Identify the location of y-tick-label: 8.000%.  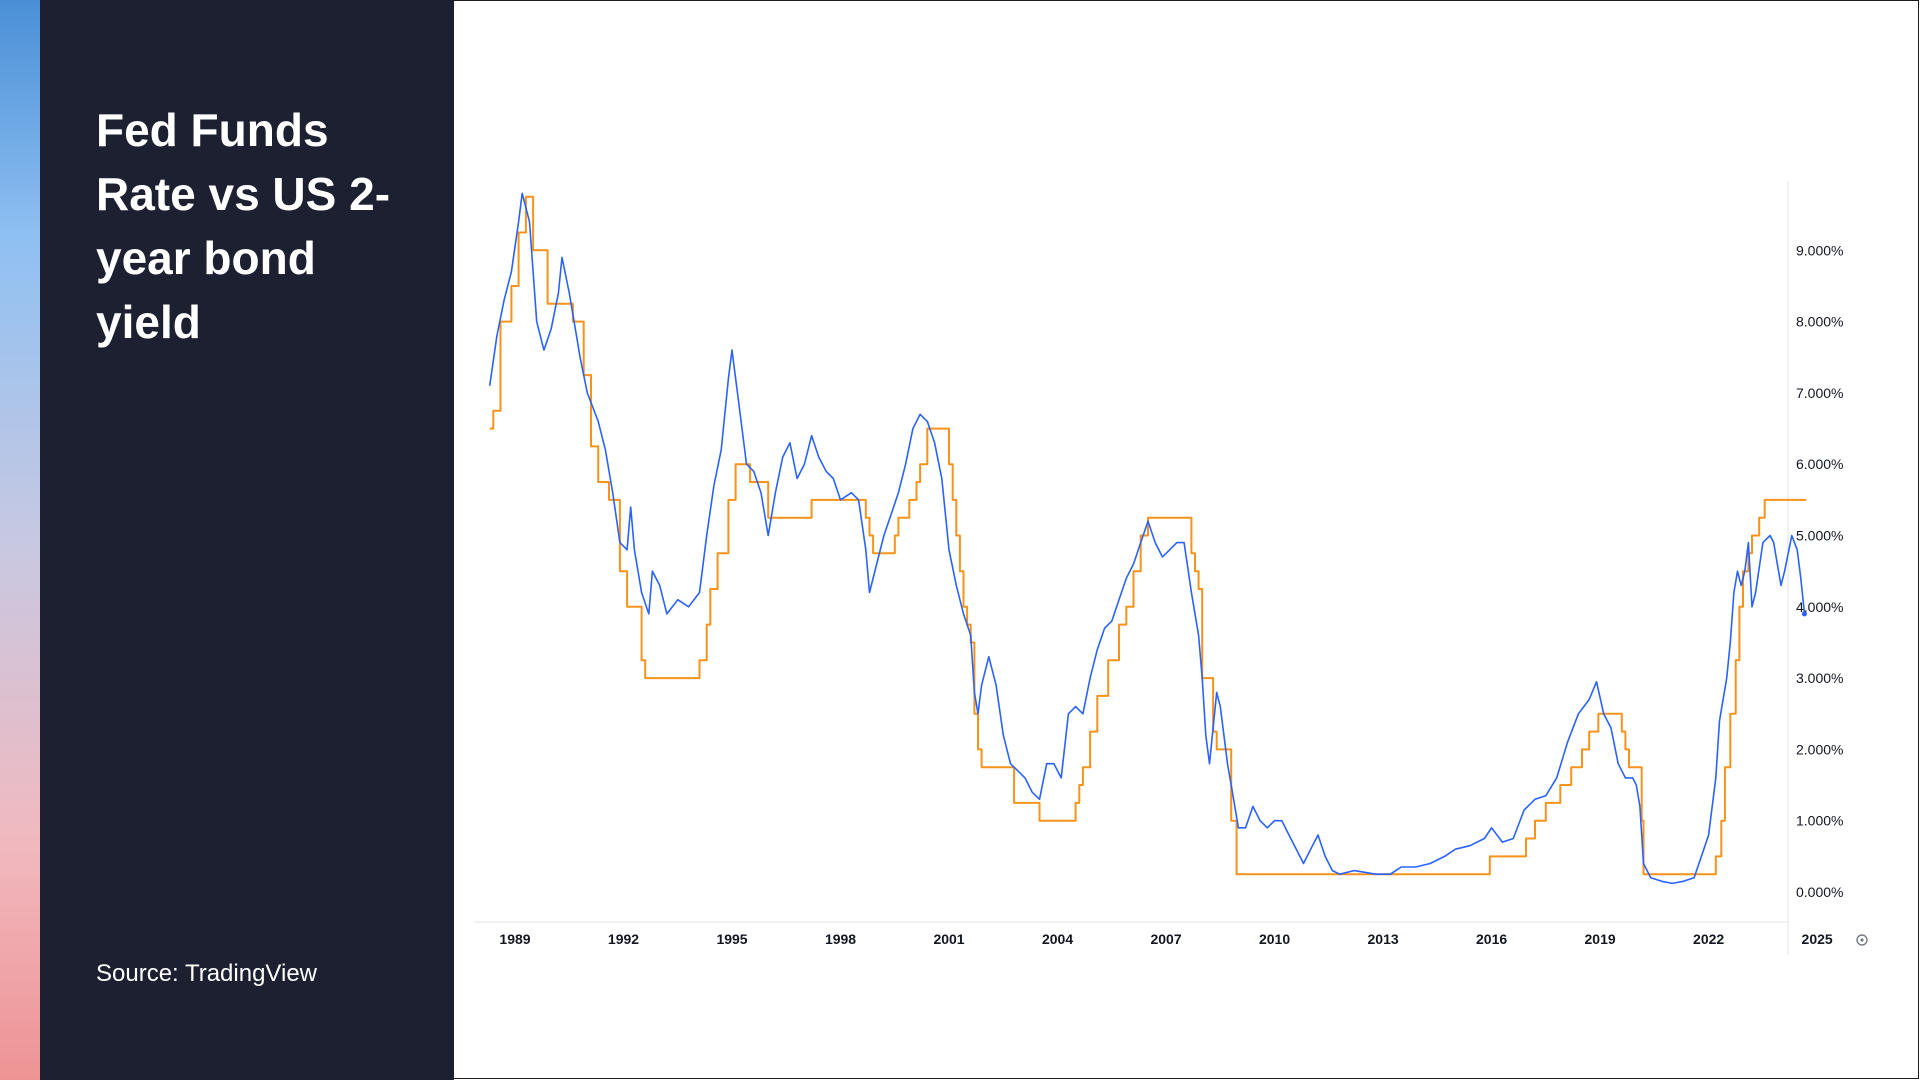
(1819, 322).